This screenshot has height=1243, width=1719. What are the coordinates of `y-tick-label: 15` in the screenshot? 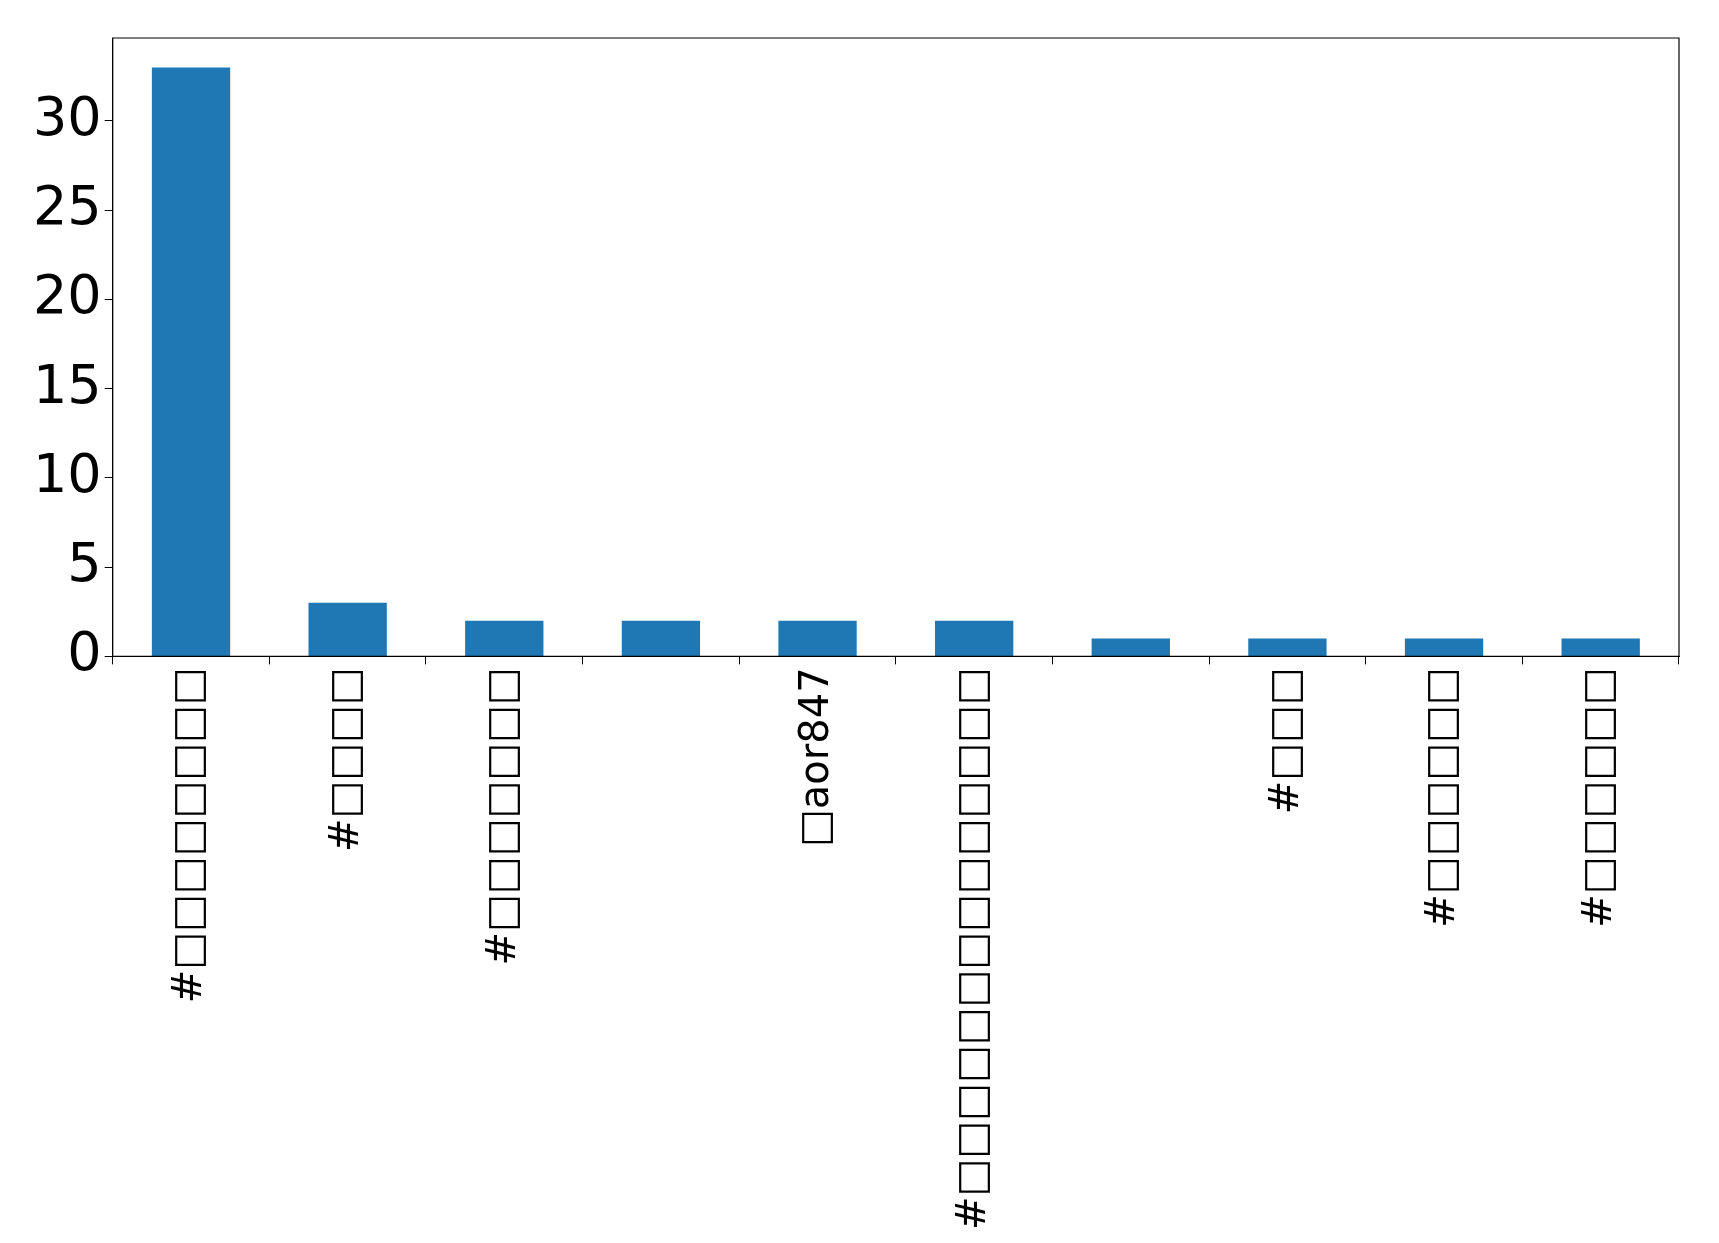 It's located at (67, 384).